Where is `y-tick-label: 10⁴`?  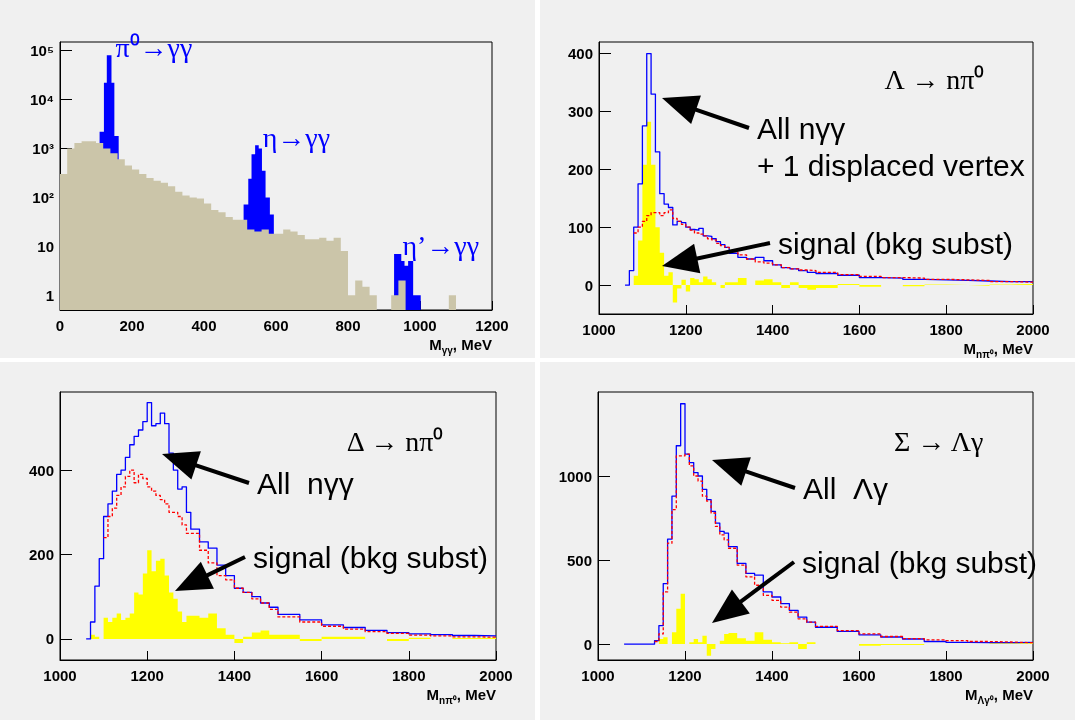 y-tick-label: 10⁴ is located at coordinates (41, 100).